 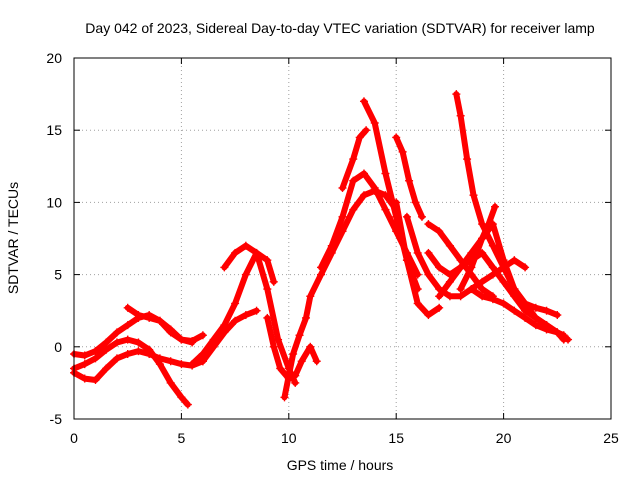 I want to click on x-tick-label: 20, so click(x=504, y=438).